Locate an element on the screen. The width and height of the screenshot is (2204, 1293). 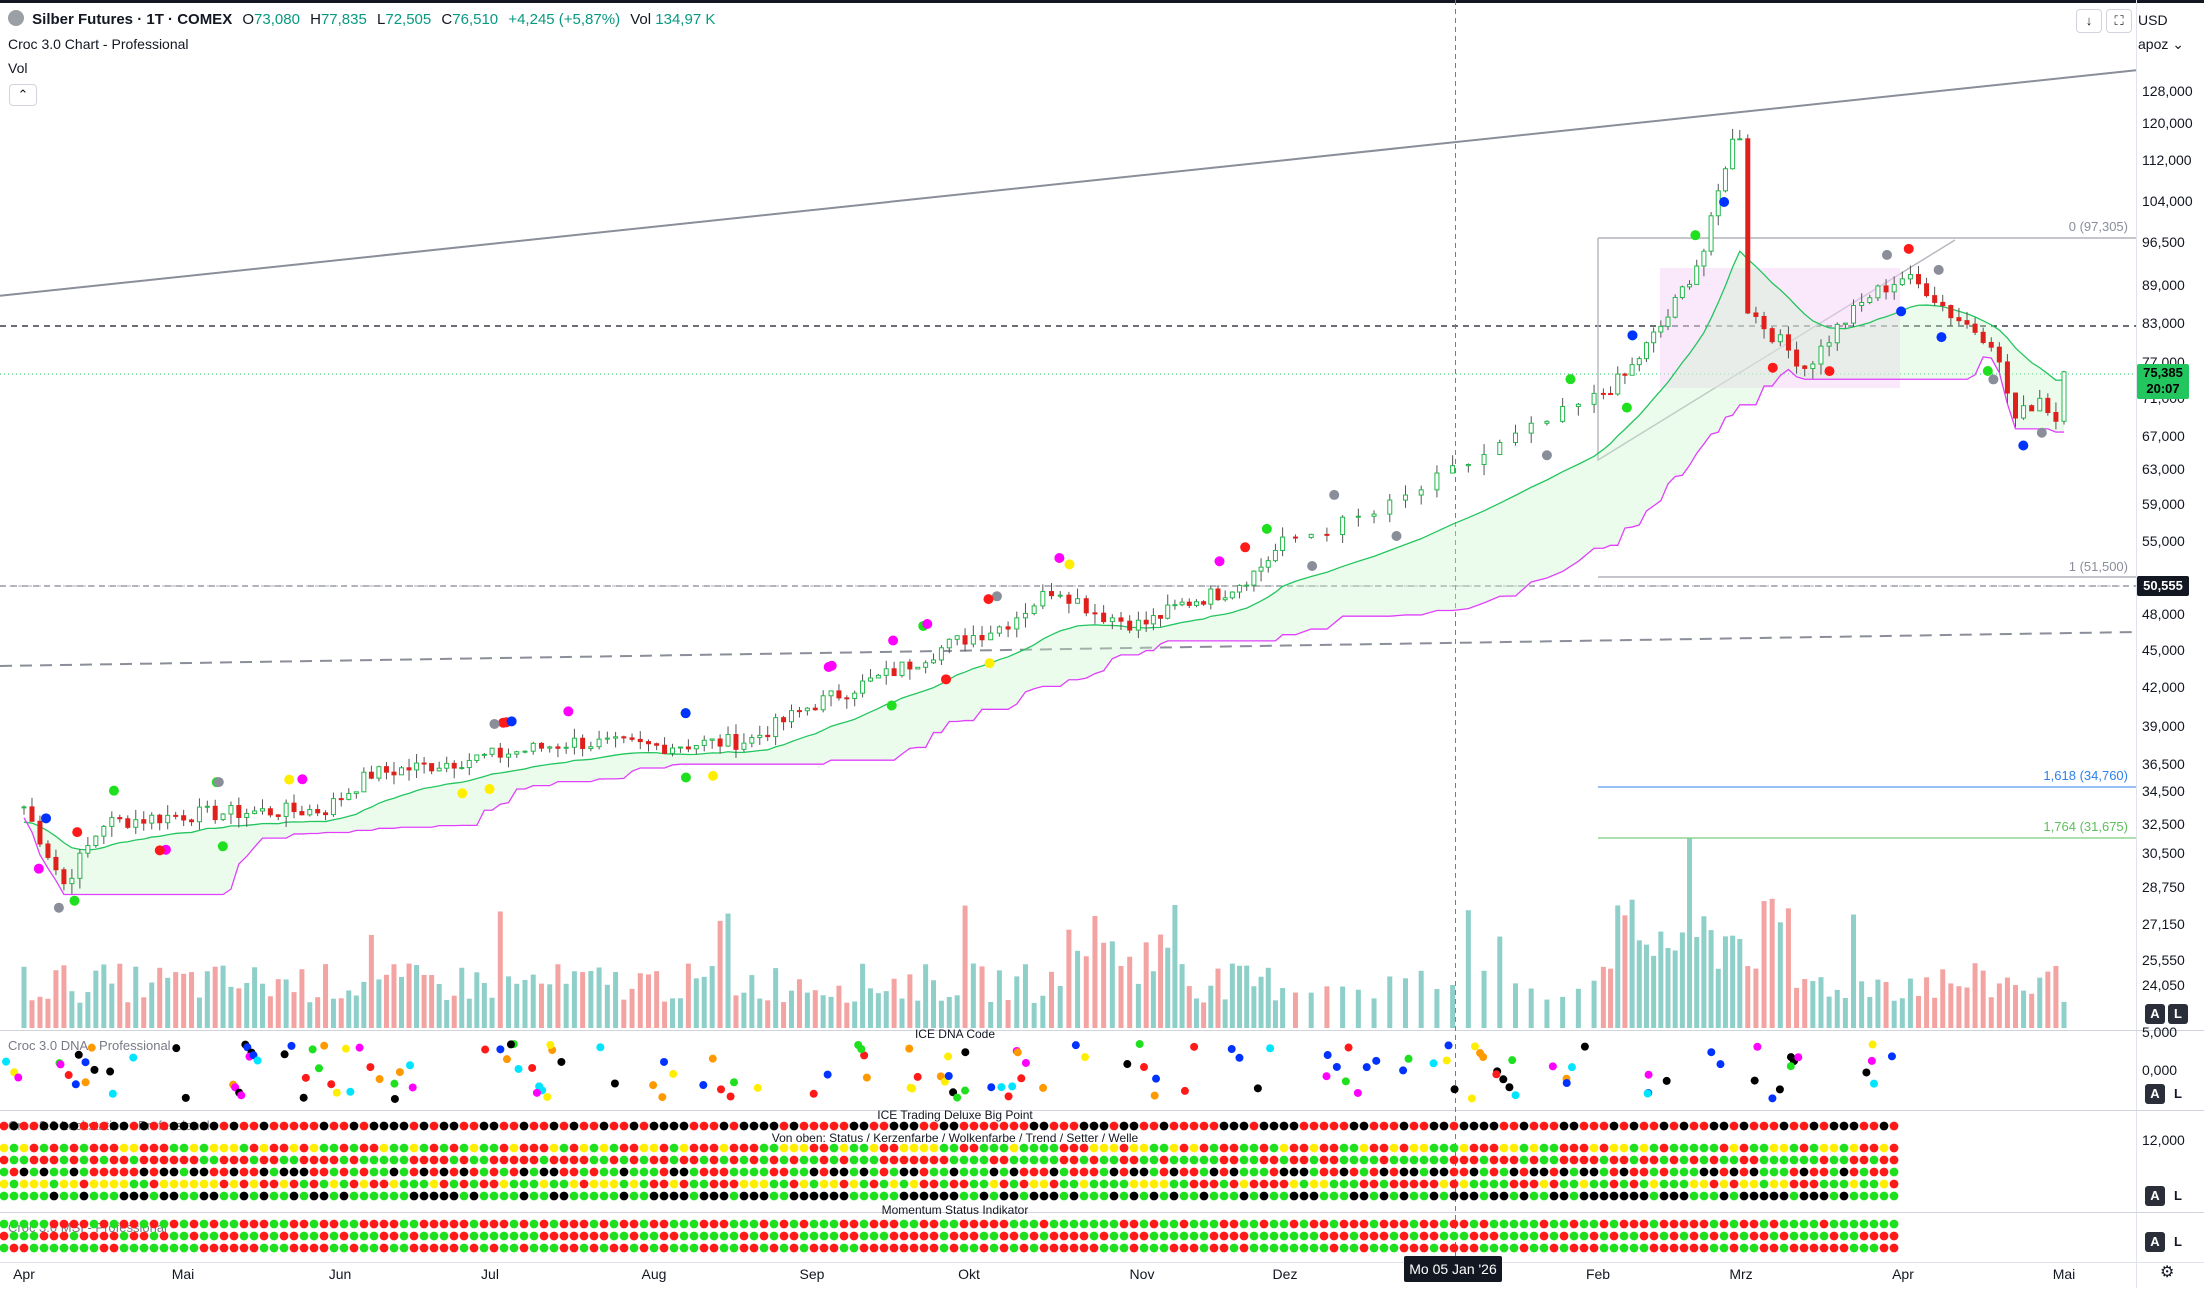
lockstation-log-scale-button: L is located at coordinates (2178, 1195).